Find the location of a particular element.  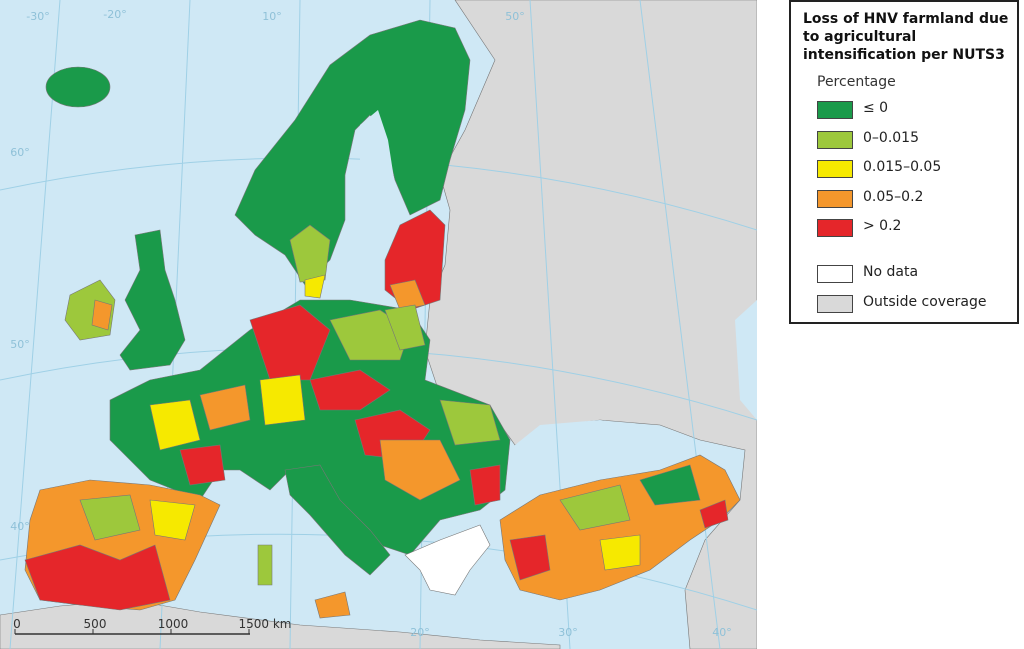

graticule-label: -20° is located at coordinates (114, 14).